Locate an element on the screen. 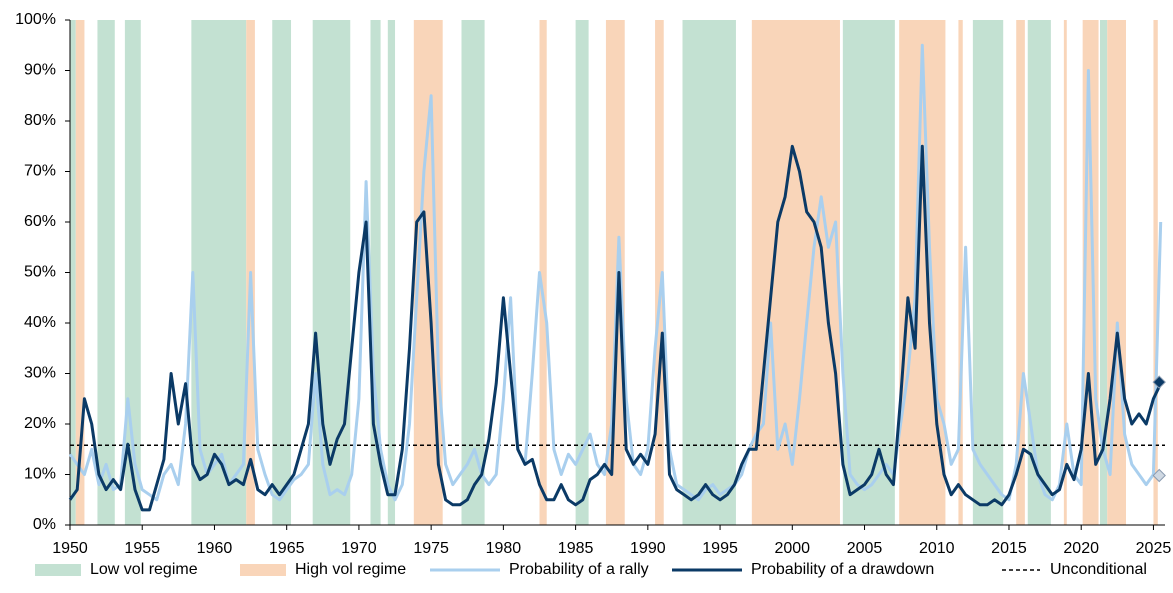 The height and width of the screenshot is (593, 1173). x-tick-label: 1995 is located at coordinates (720, 548).